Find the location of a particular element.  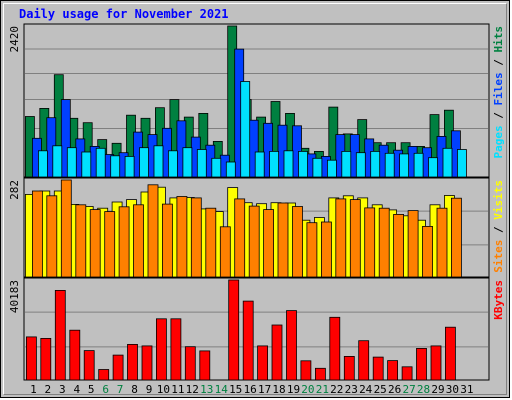

x-tick-label-9: 9 is located at coordinates (149, 389).